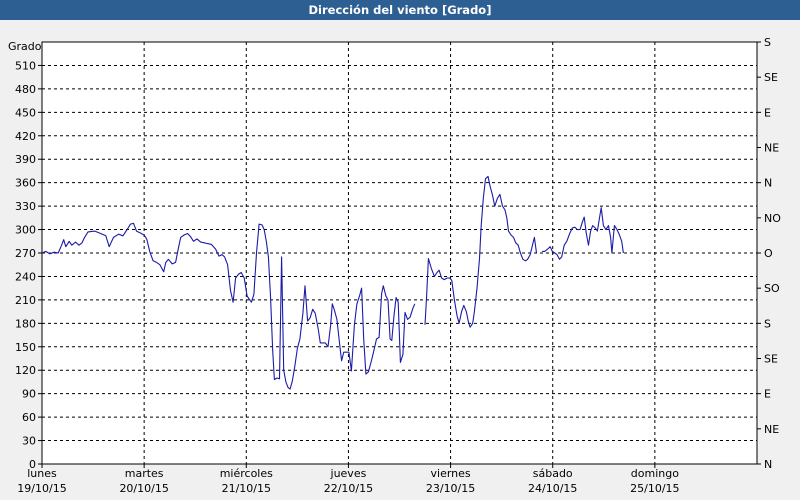 Image resolution: width=800 pixels, height=500 pixels. Describe the element at coordinates (29, 441) in the screenshot. I see `y-tick-label: 30` at that location.